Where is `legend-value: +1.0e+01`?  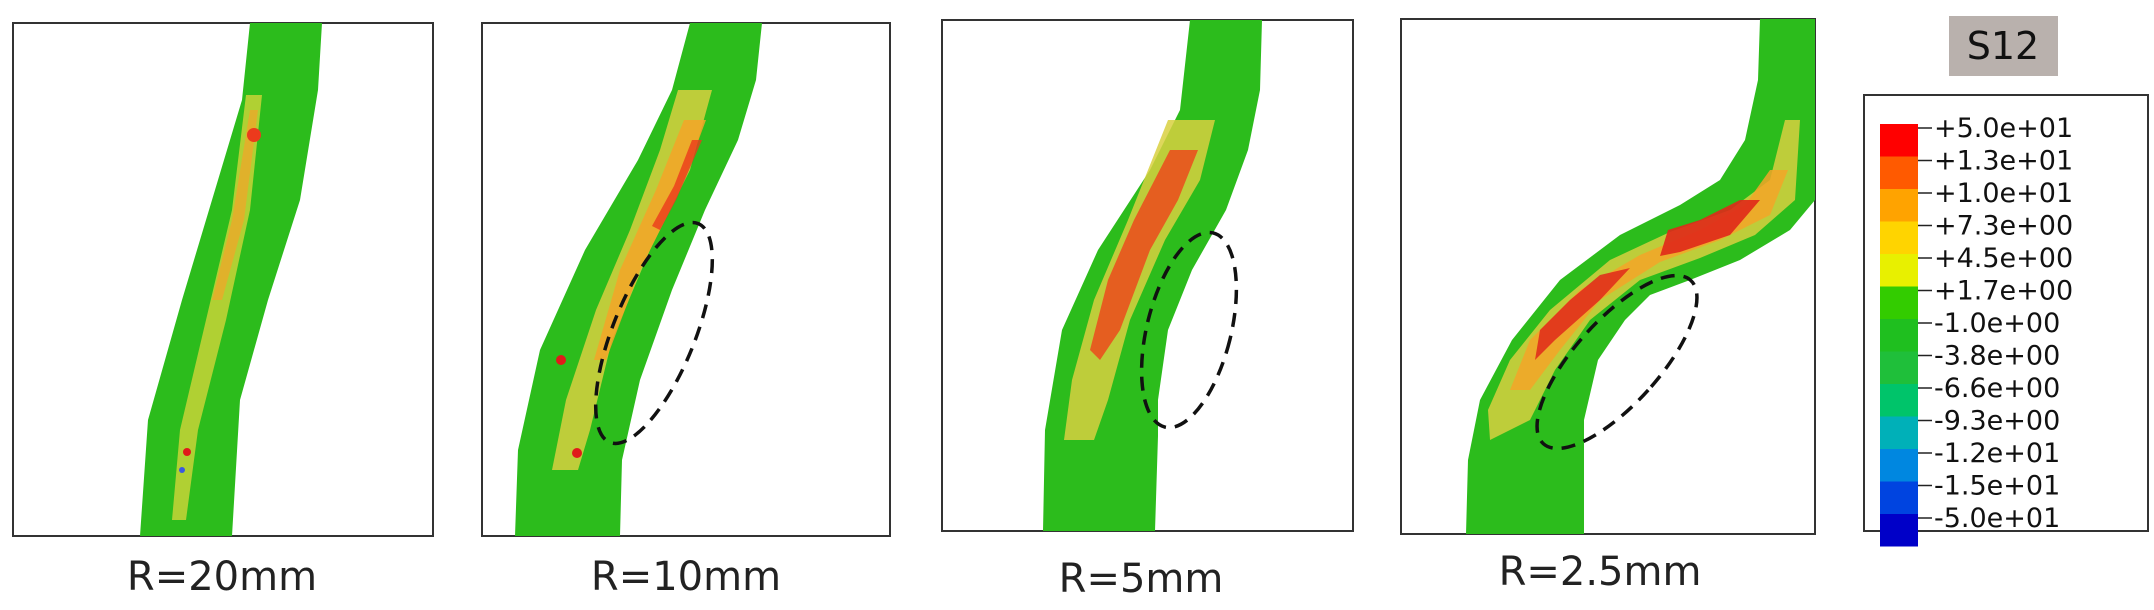 legend-value: +1.0e+01 is located at coordinates (2003, 193).